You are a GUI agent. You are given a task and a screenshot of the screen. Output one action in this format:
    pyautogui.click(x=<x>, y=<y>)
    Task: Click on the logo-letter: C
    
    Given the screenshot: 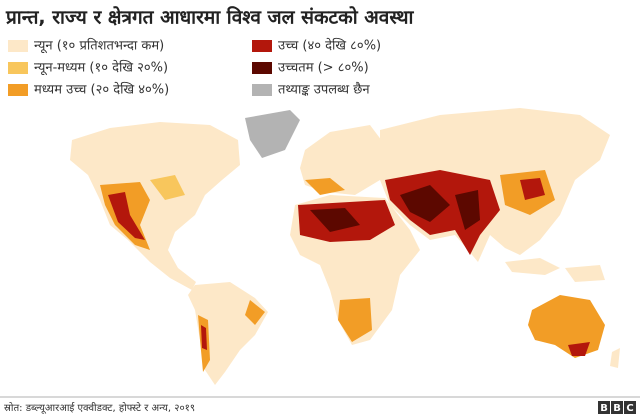 What is the action you would take?
    pyautogui.click(x=629, y=408)
    